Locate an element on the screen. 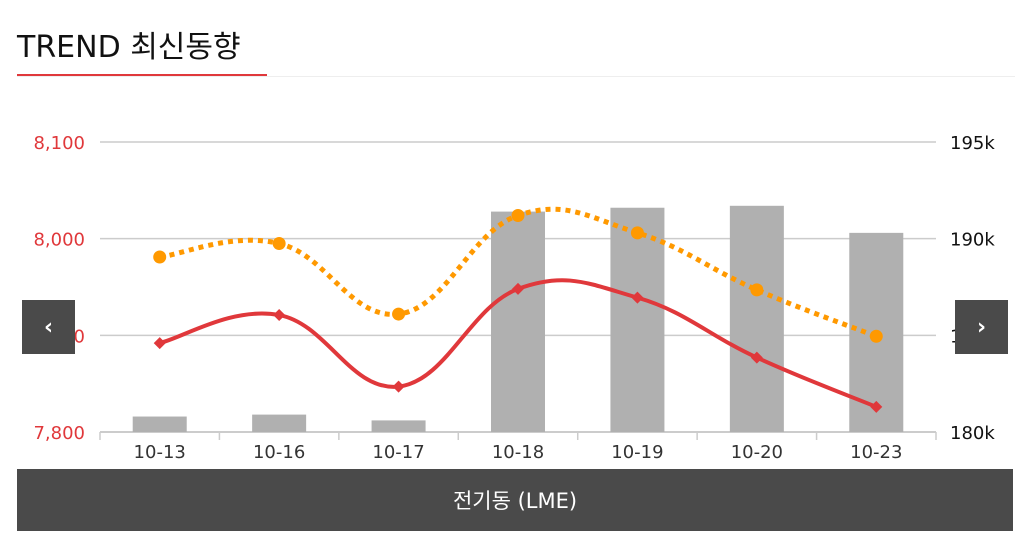 This screenshot has height=546, width=1029. x-axis-tick-label: 10-18 is located at coordinates (518, 452).